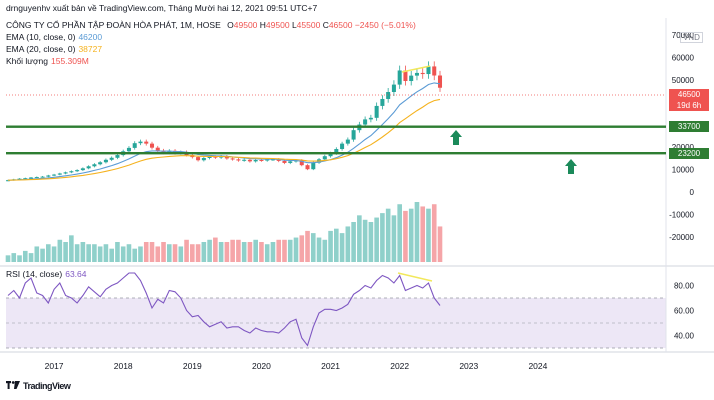  What do you see at coordinates (54, 366) in the screenshot?
I see `time-tick-label: 2017` at bounding box center [54, 366].